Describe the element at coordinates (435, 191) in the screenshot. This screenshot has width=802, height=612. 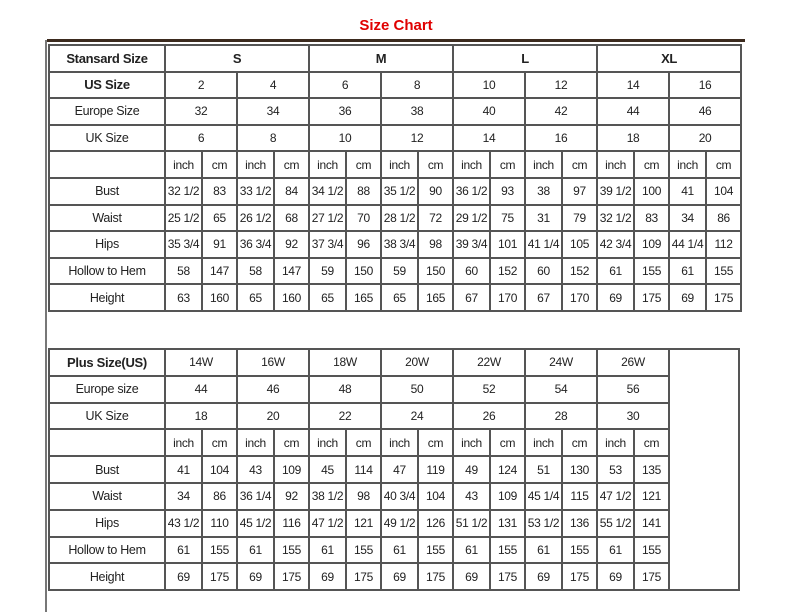
I see `measurement-cell: 90` at that location.